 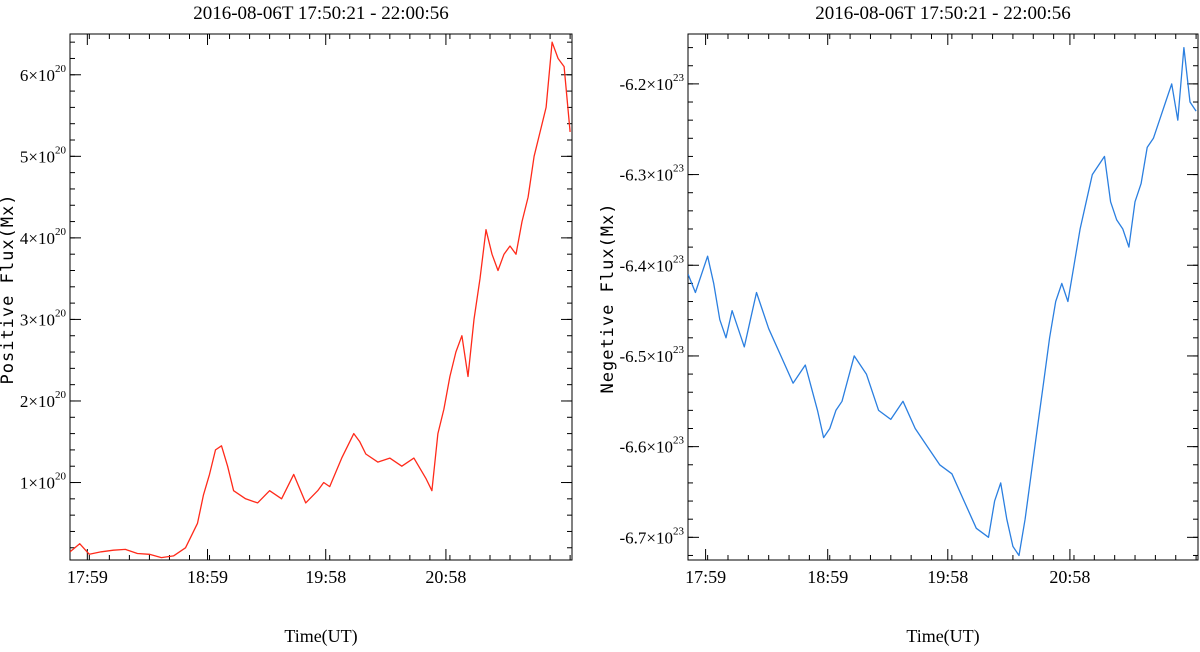 What do you see at coordinates (608, 298) in the screenshot?
I see `y-axis-label: Negetive Flux(Mx)` at bounding box center [608, 298].